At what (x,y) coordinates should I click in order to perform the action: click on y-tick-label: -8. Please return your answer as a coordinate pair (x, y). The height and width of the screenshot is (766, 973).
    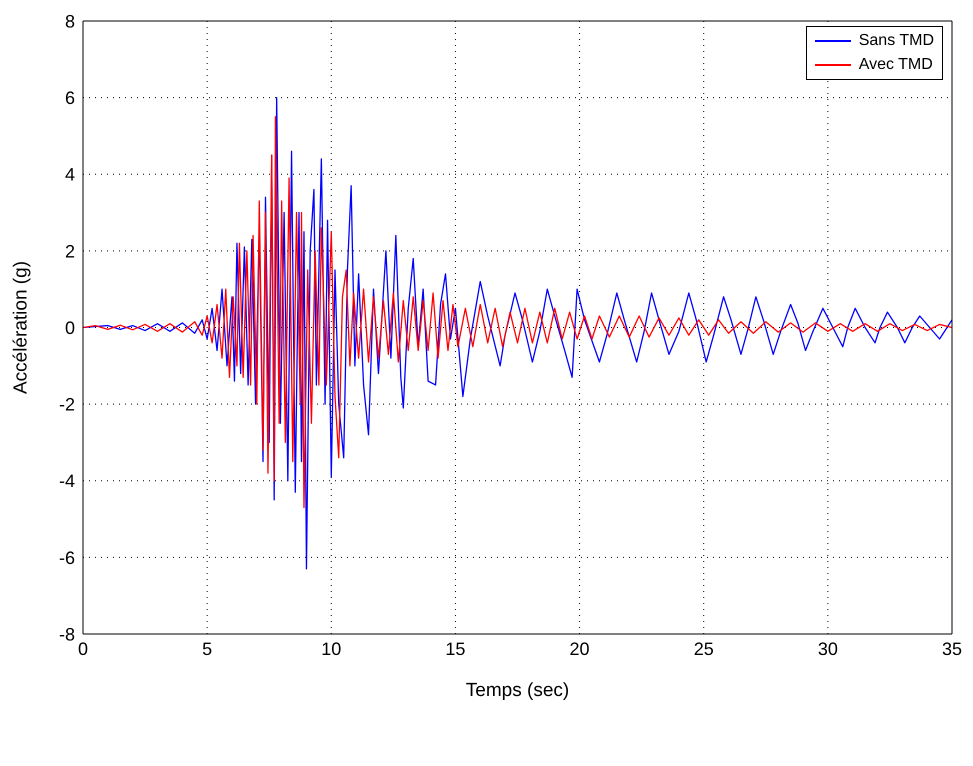
    Looking at the image, I should click on (66, 634).